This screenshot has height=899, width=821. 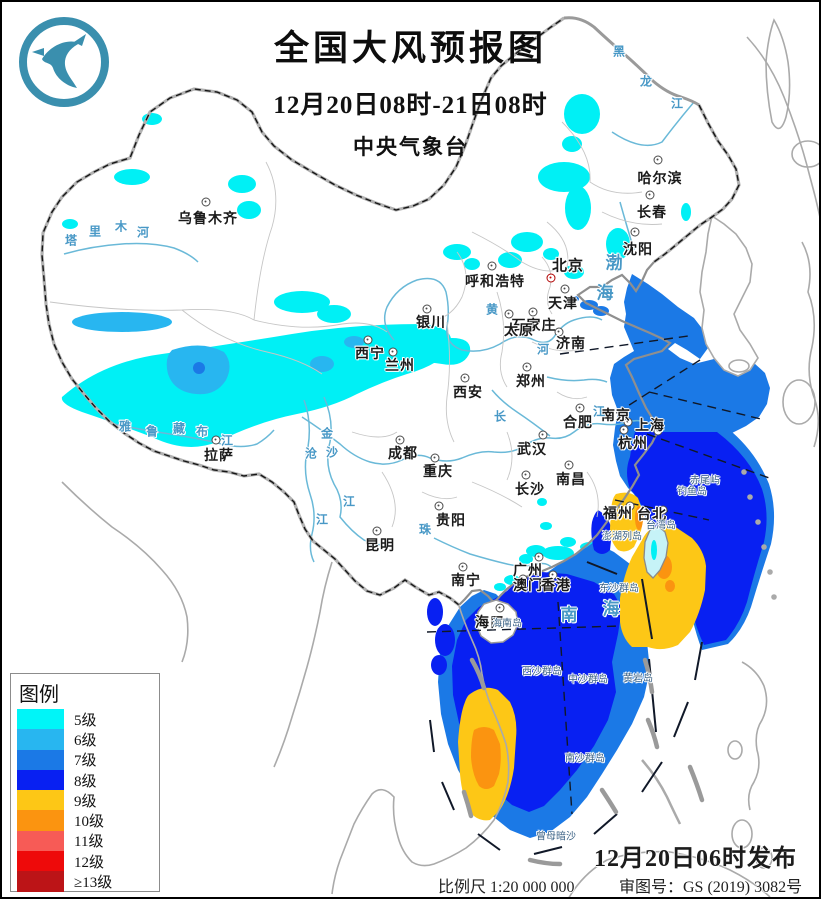 I want to click on legend-title: 图例, so click(x=39, y=695).